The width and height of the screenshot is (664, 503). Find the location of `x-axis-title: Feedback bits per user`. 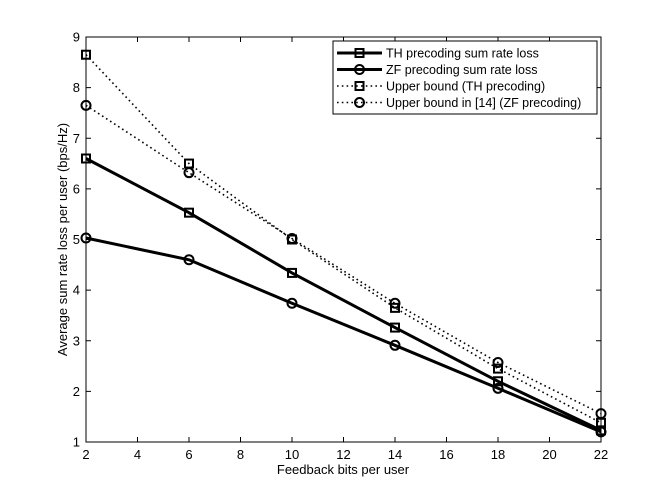

x-axis-title: Feedback bits per user is located at coordinates (343, 469).